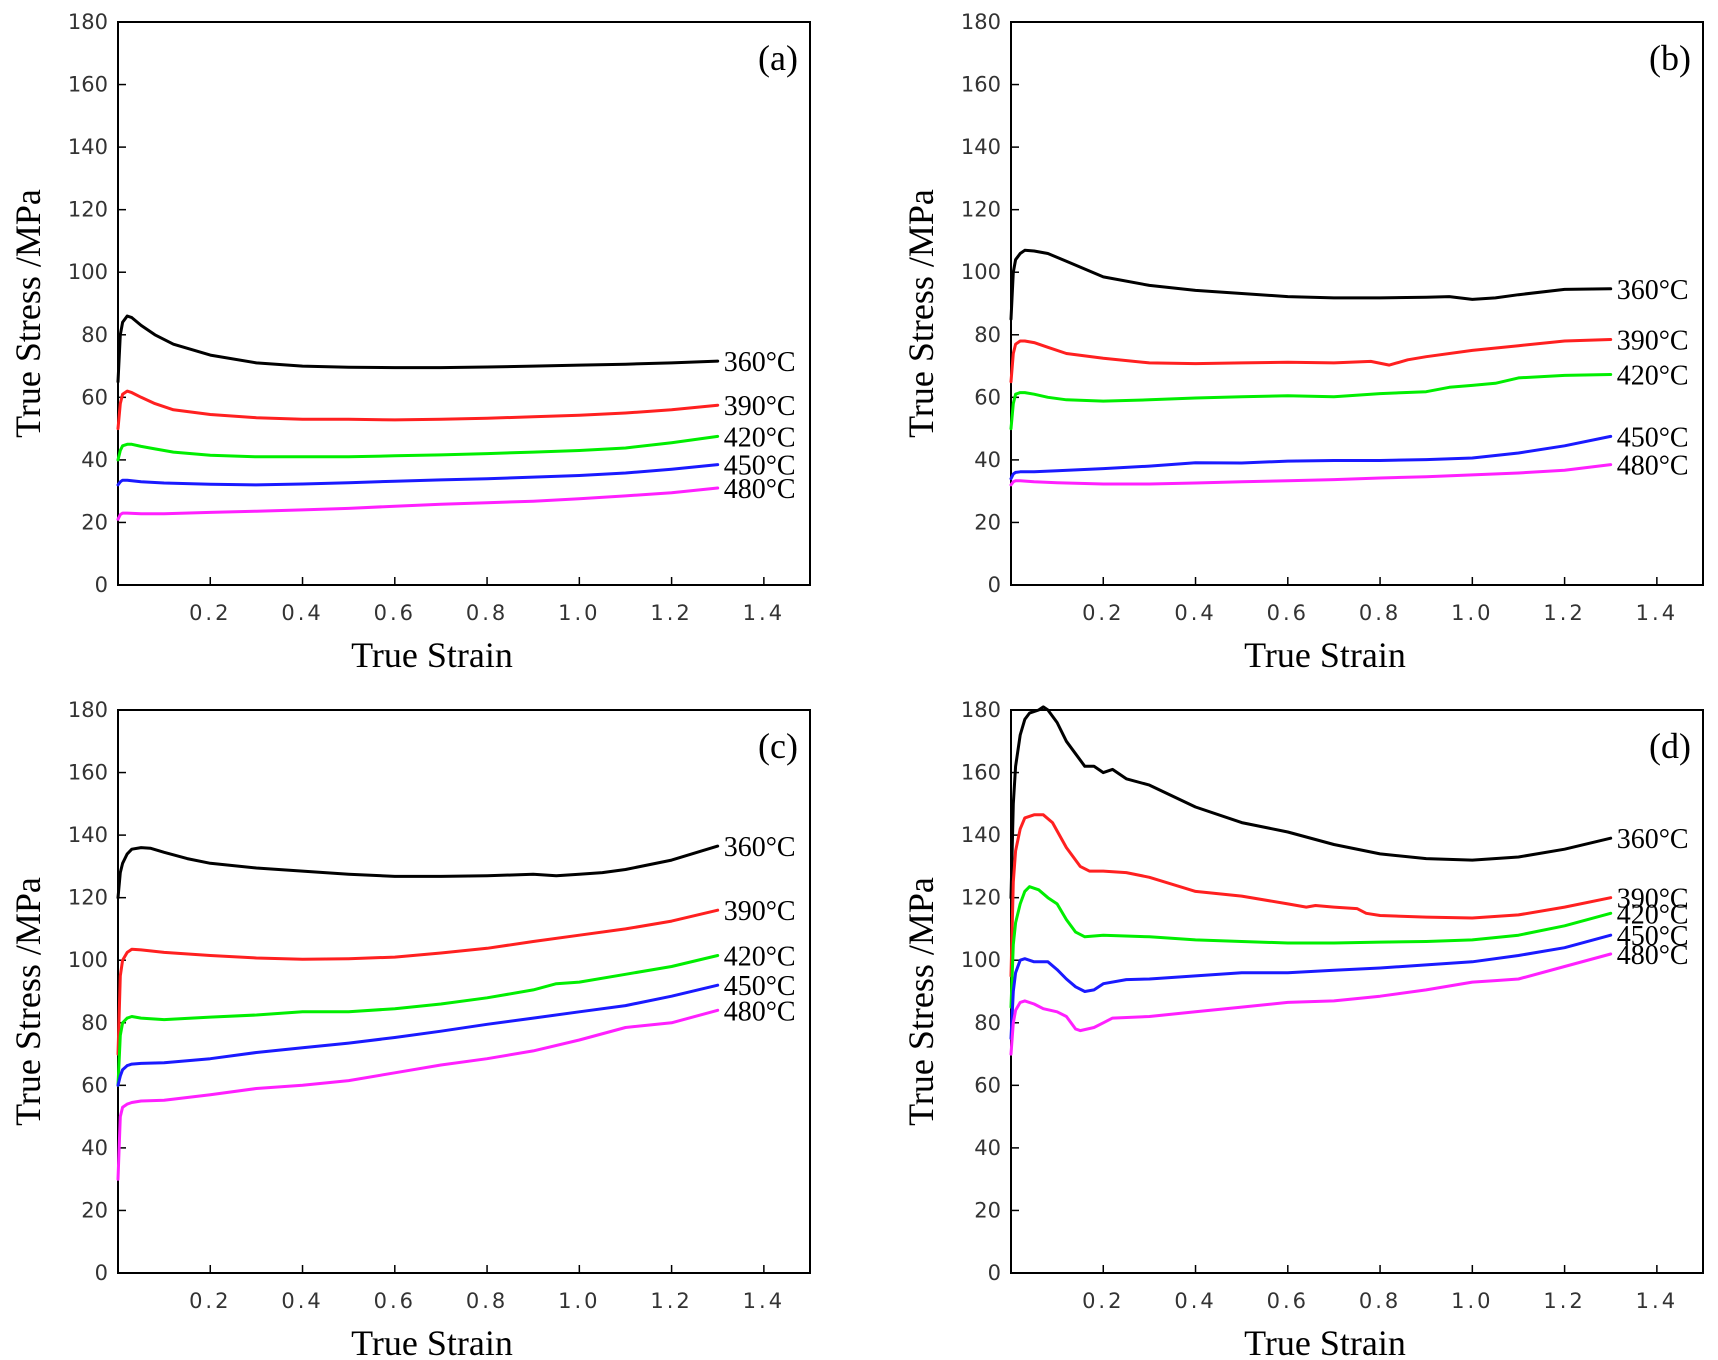  I want to click on panel-label: (b), so click(1670, 58).